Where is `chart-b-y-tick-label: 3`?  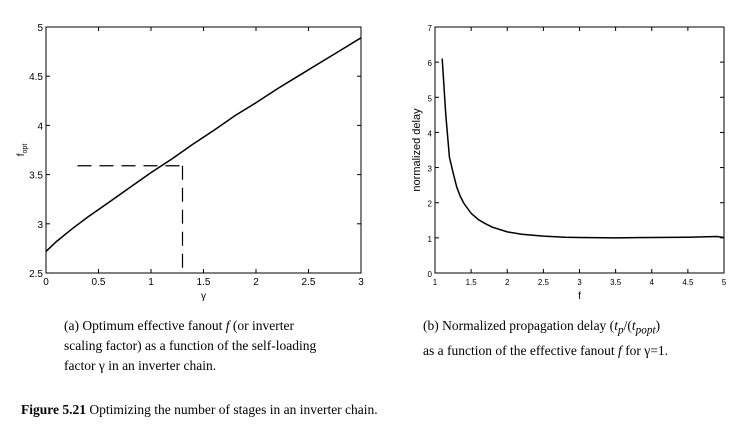
chart-b-y-tick-label: 3 is located at coordinates (430, 169).